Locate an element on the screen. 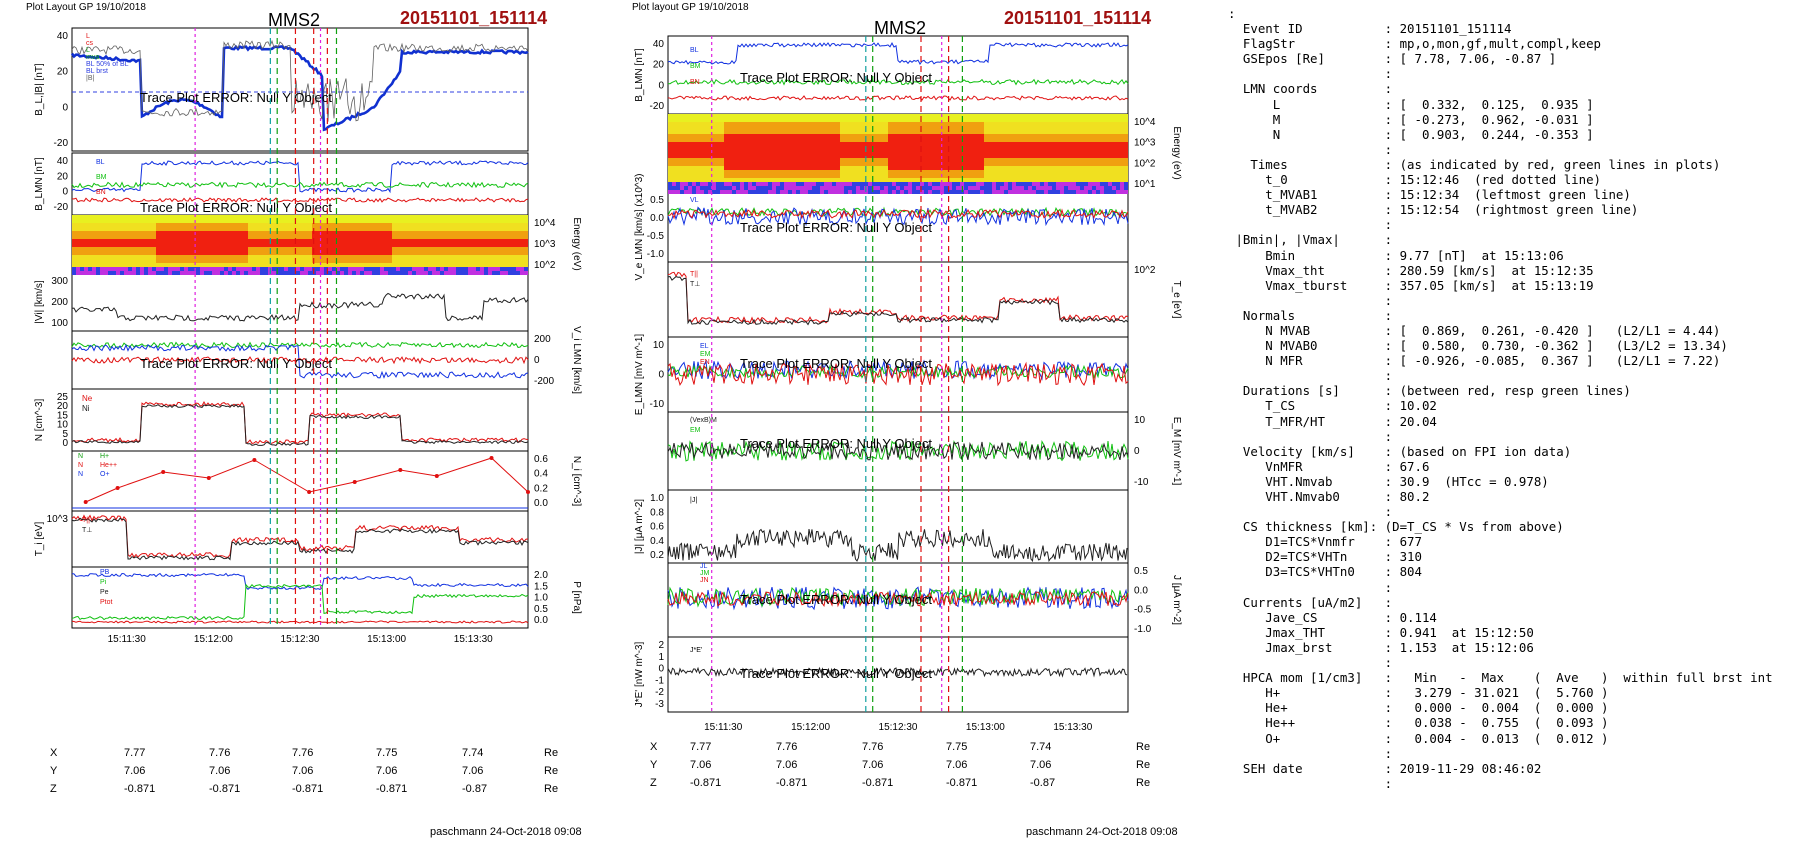 This screenshot has height=841, width=1804. vexb-series is located at coordinates (898, 450).